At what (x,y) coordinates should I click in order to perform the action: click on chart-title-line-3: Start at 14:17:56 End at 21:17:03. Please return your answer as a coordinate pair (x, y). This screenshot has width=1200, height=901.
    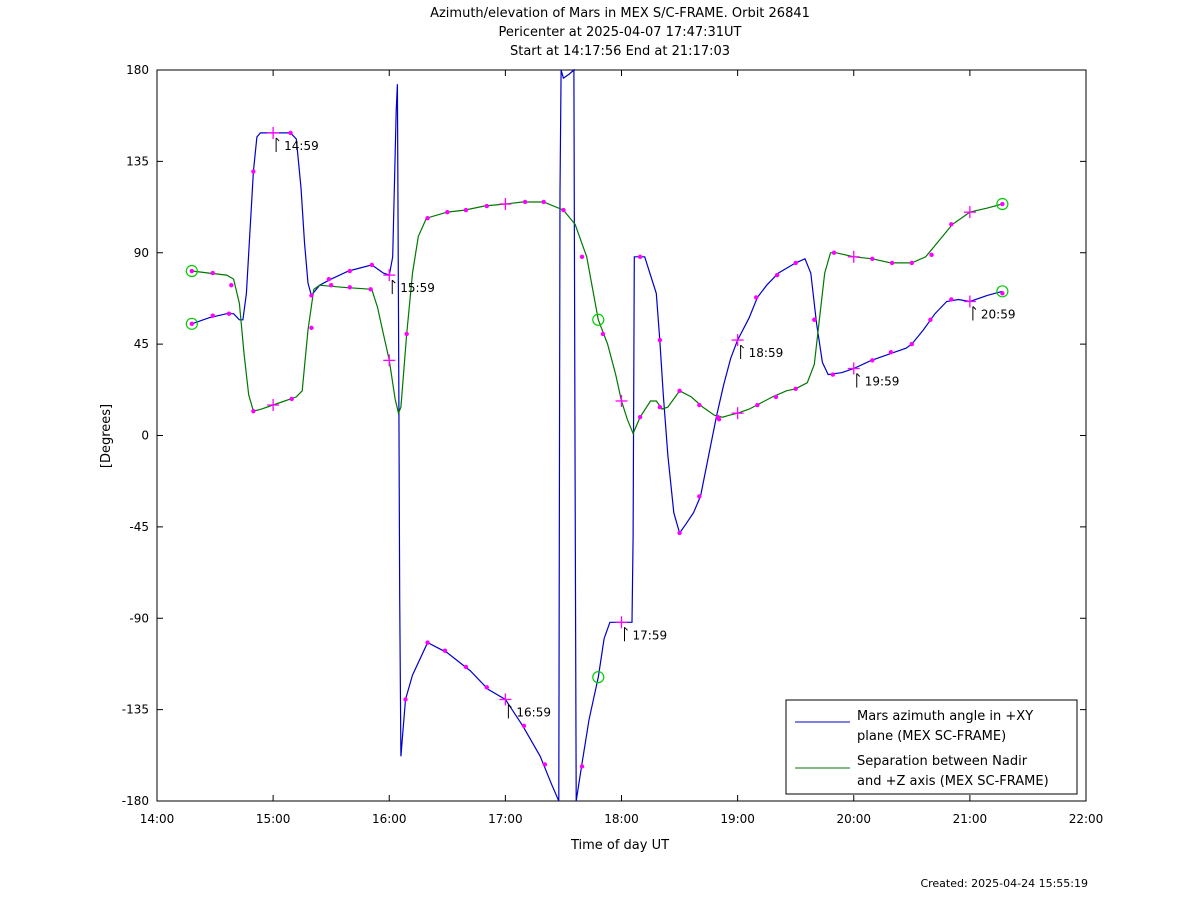
    Looking at the image, I should click on (620, 51).